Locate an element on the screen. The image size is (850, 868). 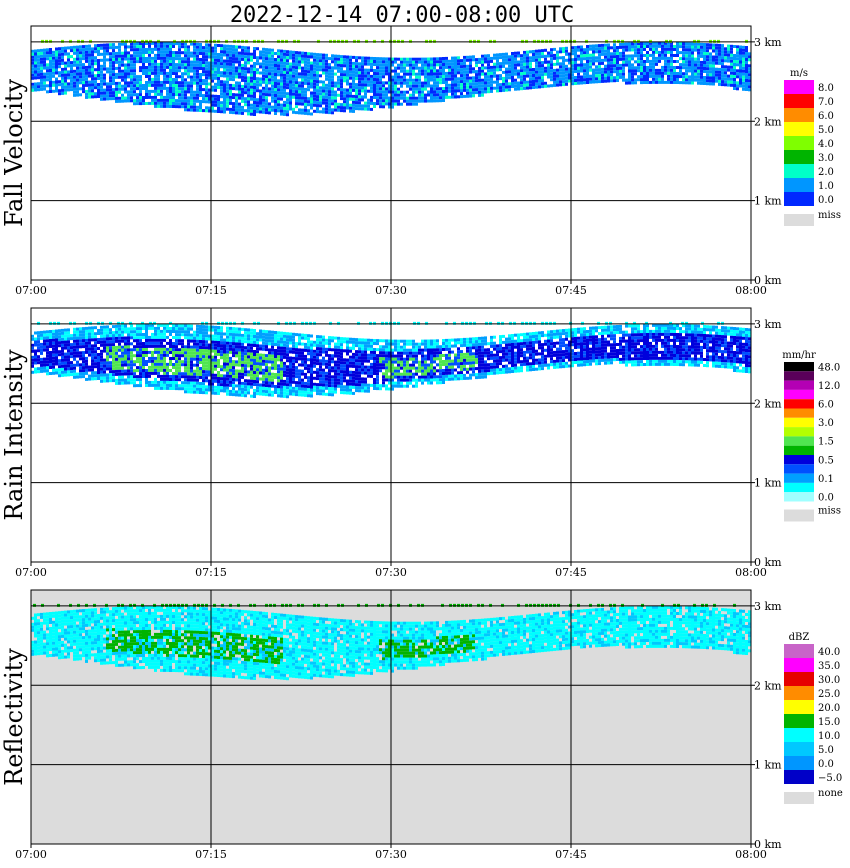
legend-swatch is located at coordinates (799, 129).